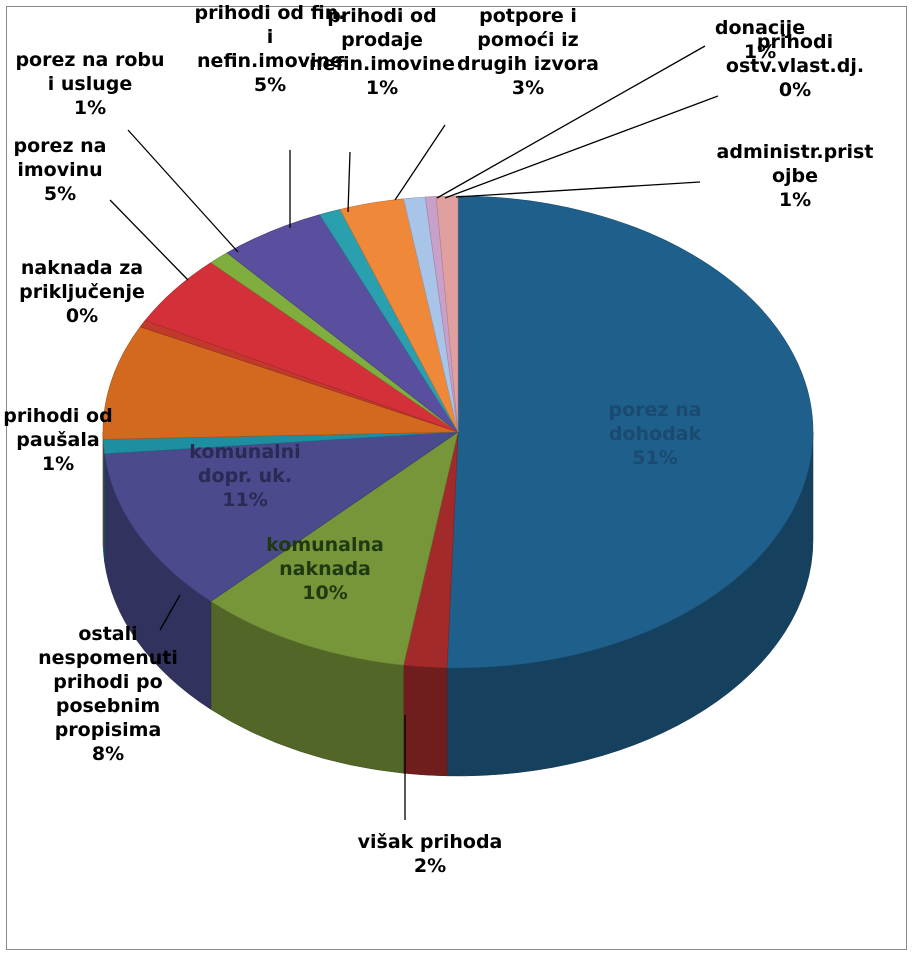 Image resolution: width=913 pixels, height=956 pixels. I want to click on slice-label-9: prihodi od fin. i nefin.imovine 5%, so click(270, 49).